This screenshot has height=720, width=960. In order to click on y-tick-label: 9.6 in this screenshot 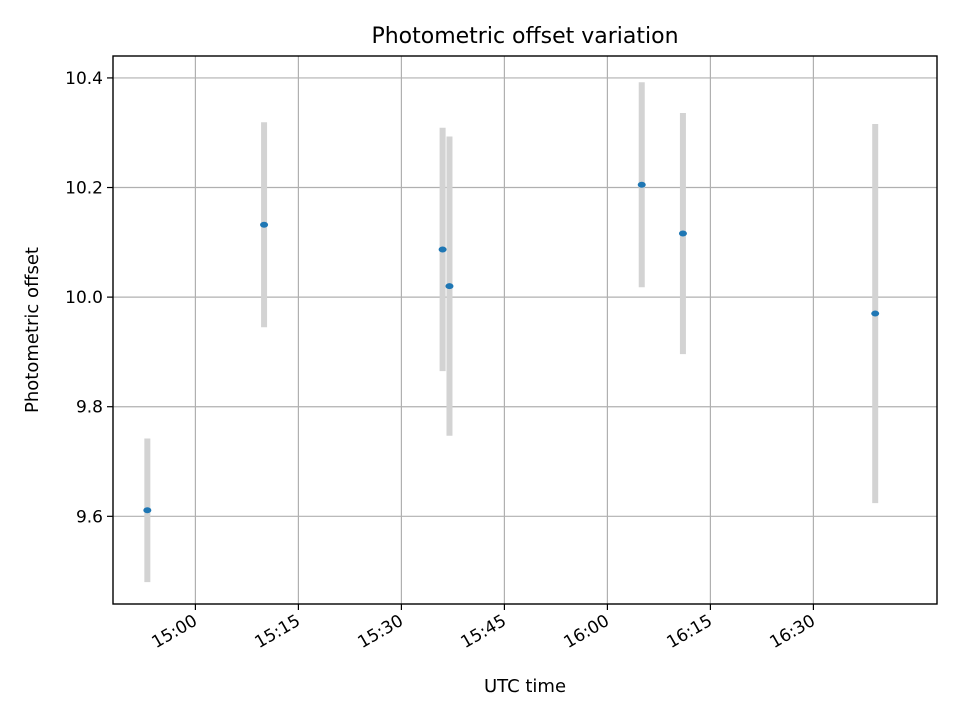, I will do `click(89, 517)`.